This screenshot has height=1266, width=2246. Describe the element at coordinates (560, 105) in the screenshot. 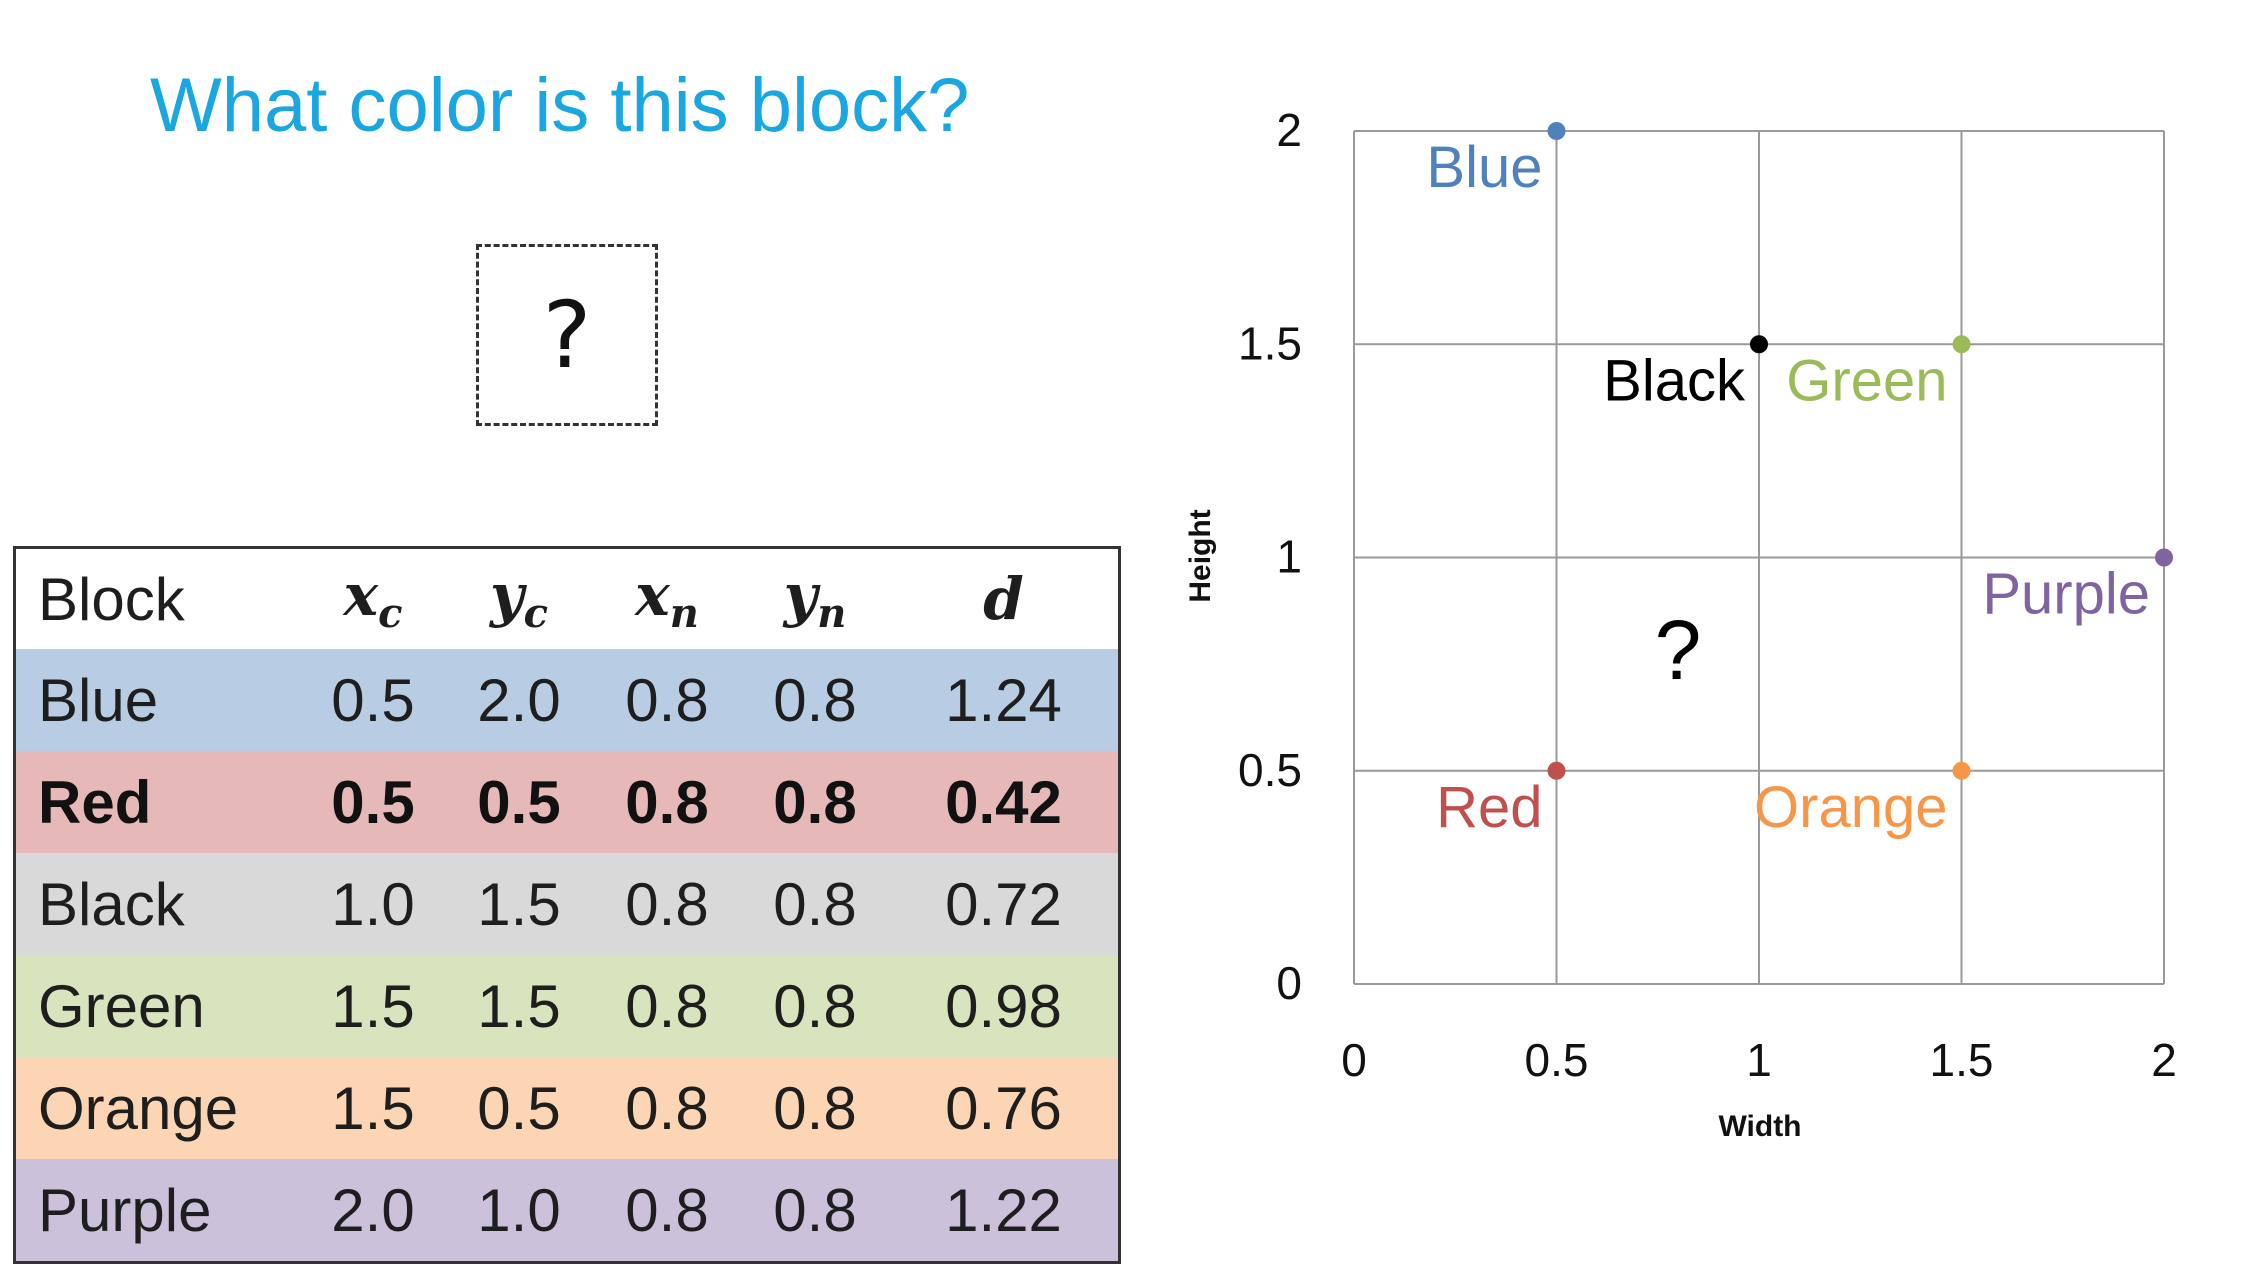

I see `page-title: What color is this block?` at that location.